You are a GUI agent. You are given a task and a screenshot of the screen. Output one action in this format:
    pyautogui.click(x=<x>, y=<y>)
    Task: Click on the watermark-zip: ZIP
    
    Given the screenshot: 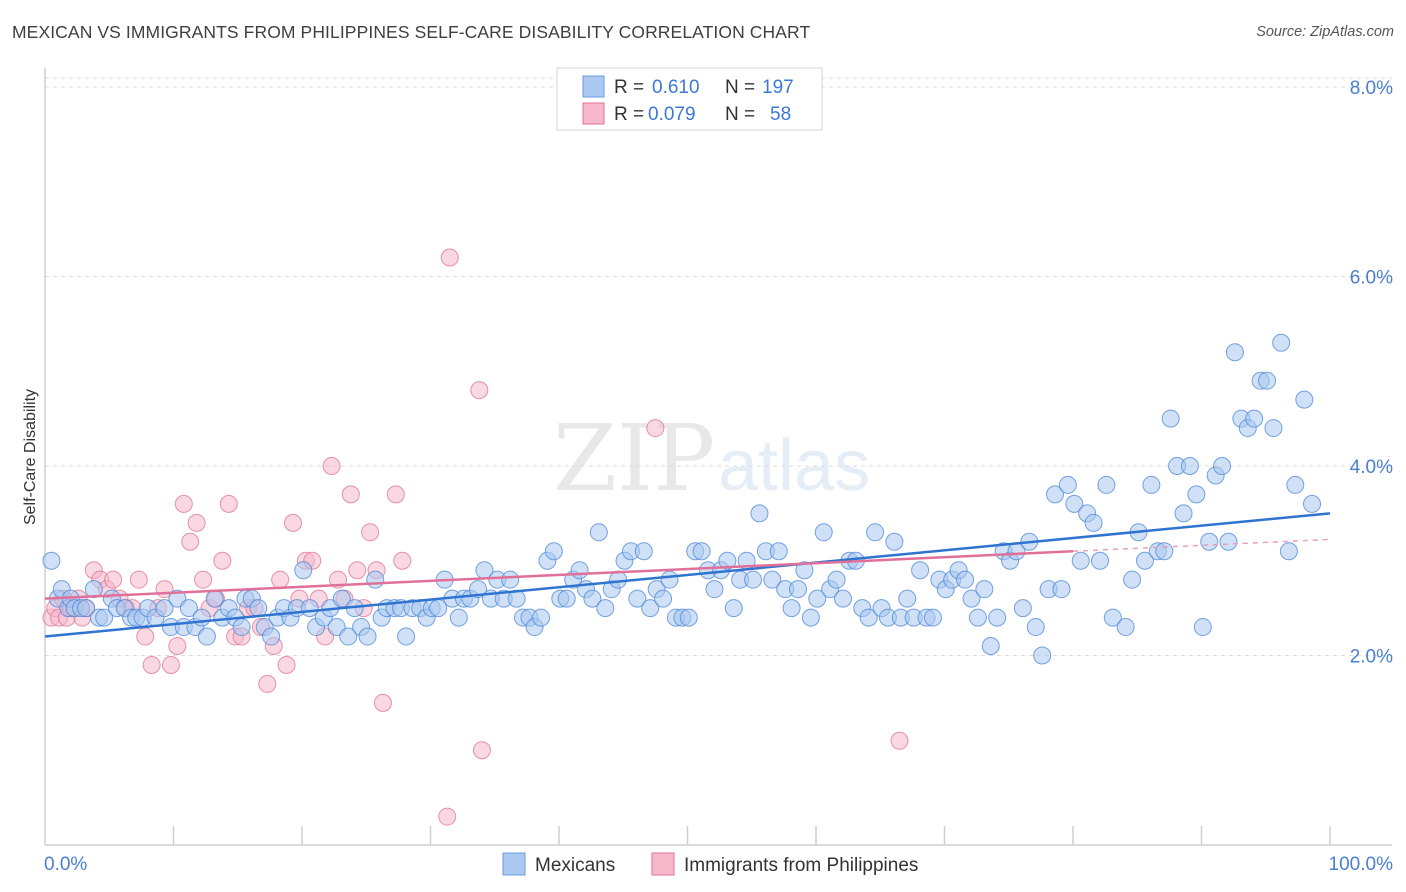 What is the action you would take?
    pyautogui.click(x=634, y=458)
    